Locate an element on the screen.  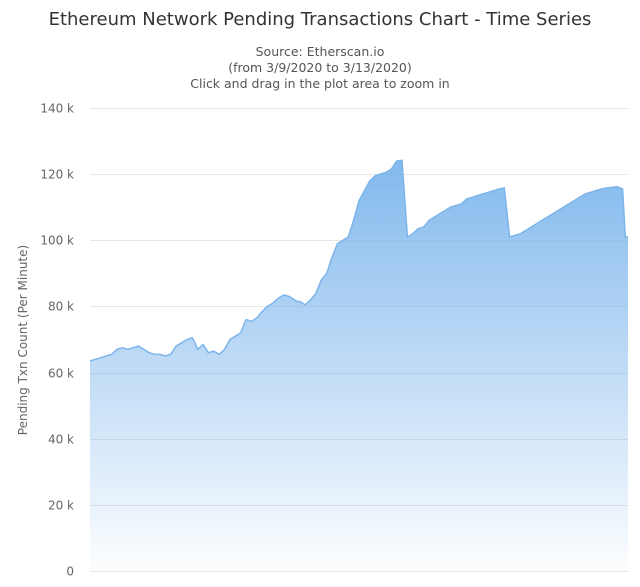
y-tick-label-2: 40 k is located at coordinates (61, 440).